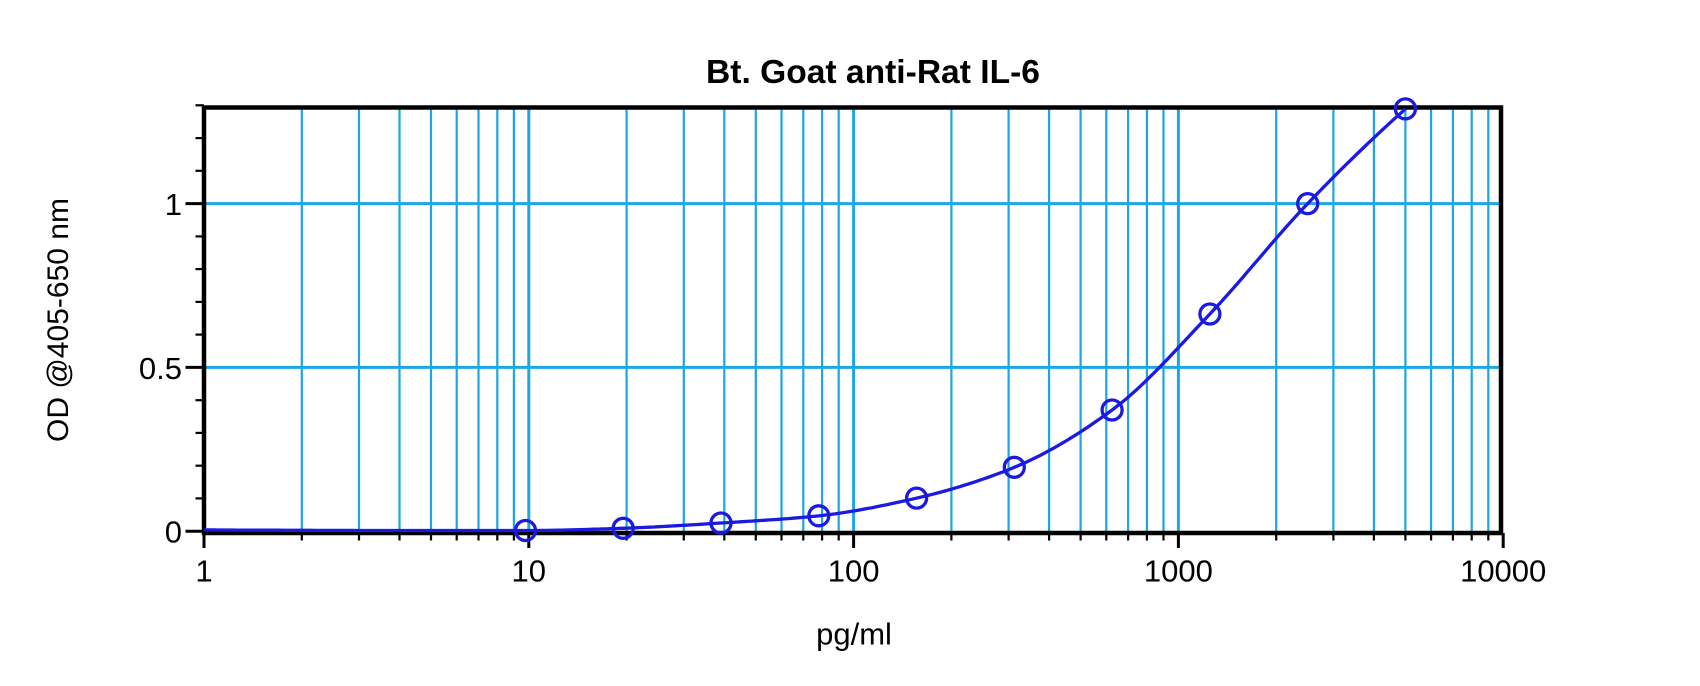 Image resolution: width=1700 pixels, height=686 pixels. Describe the element at coordinates (1178, 571) in the screenshot. I see `svg-text: 1000` at that location.